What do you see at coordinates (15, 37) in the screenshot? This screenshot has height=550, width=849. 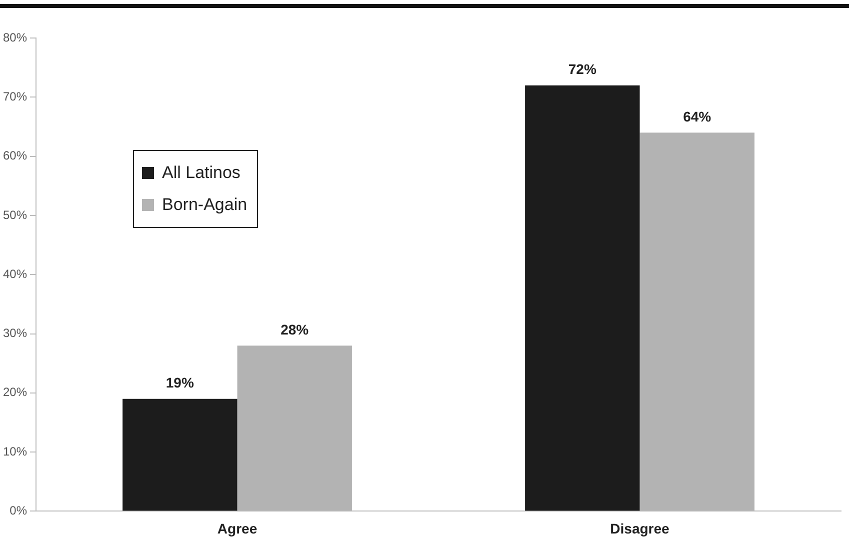 I see `y-tick-label: 80%` at bounding box center [15, 37].